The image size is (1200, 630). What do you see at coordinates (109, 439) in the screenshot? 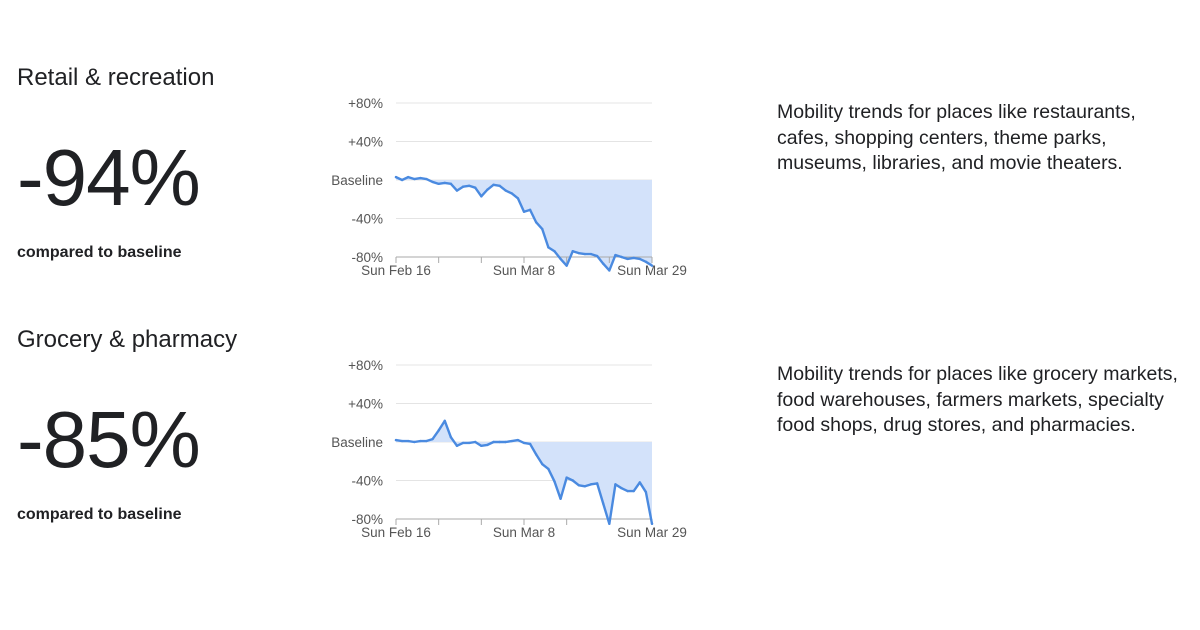
I see `percent-change-value: -85%` at bounding box center [109, 439].